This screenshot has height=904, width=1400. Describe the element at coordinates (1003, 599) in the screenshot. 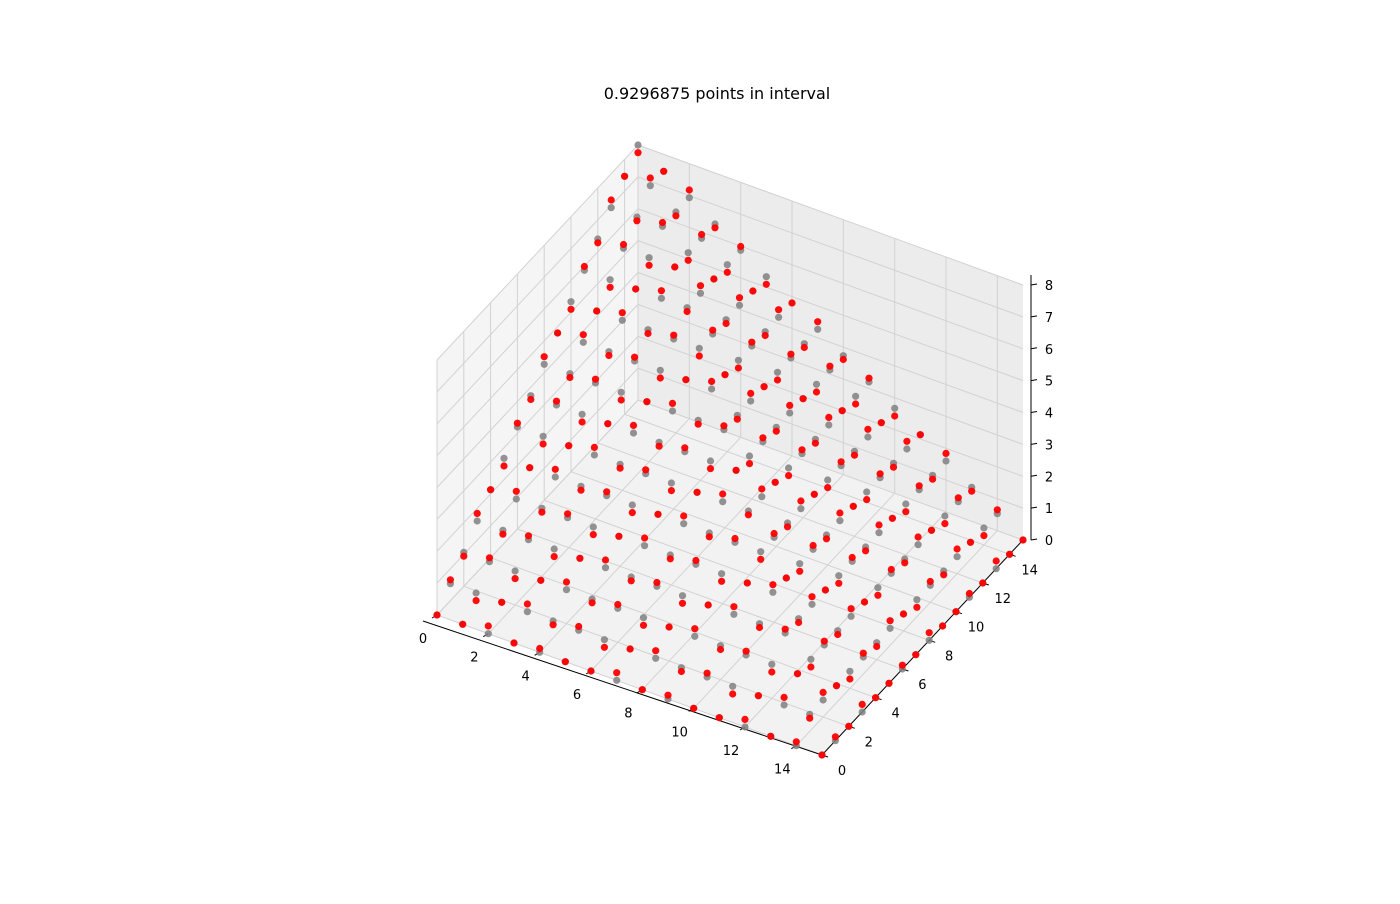

I see `y-tick-label: 12` at that location.